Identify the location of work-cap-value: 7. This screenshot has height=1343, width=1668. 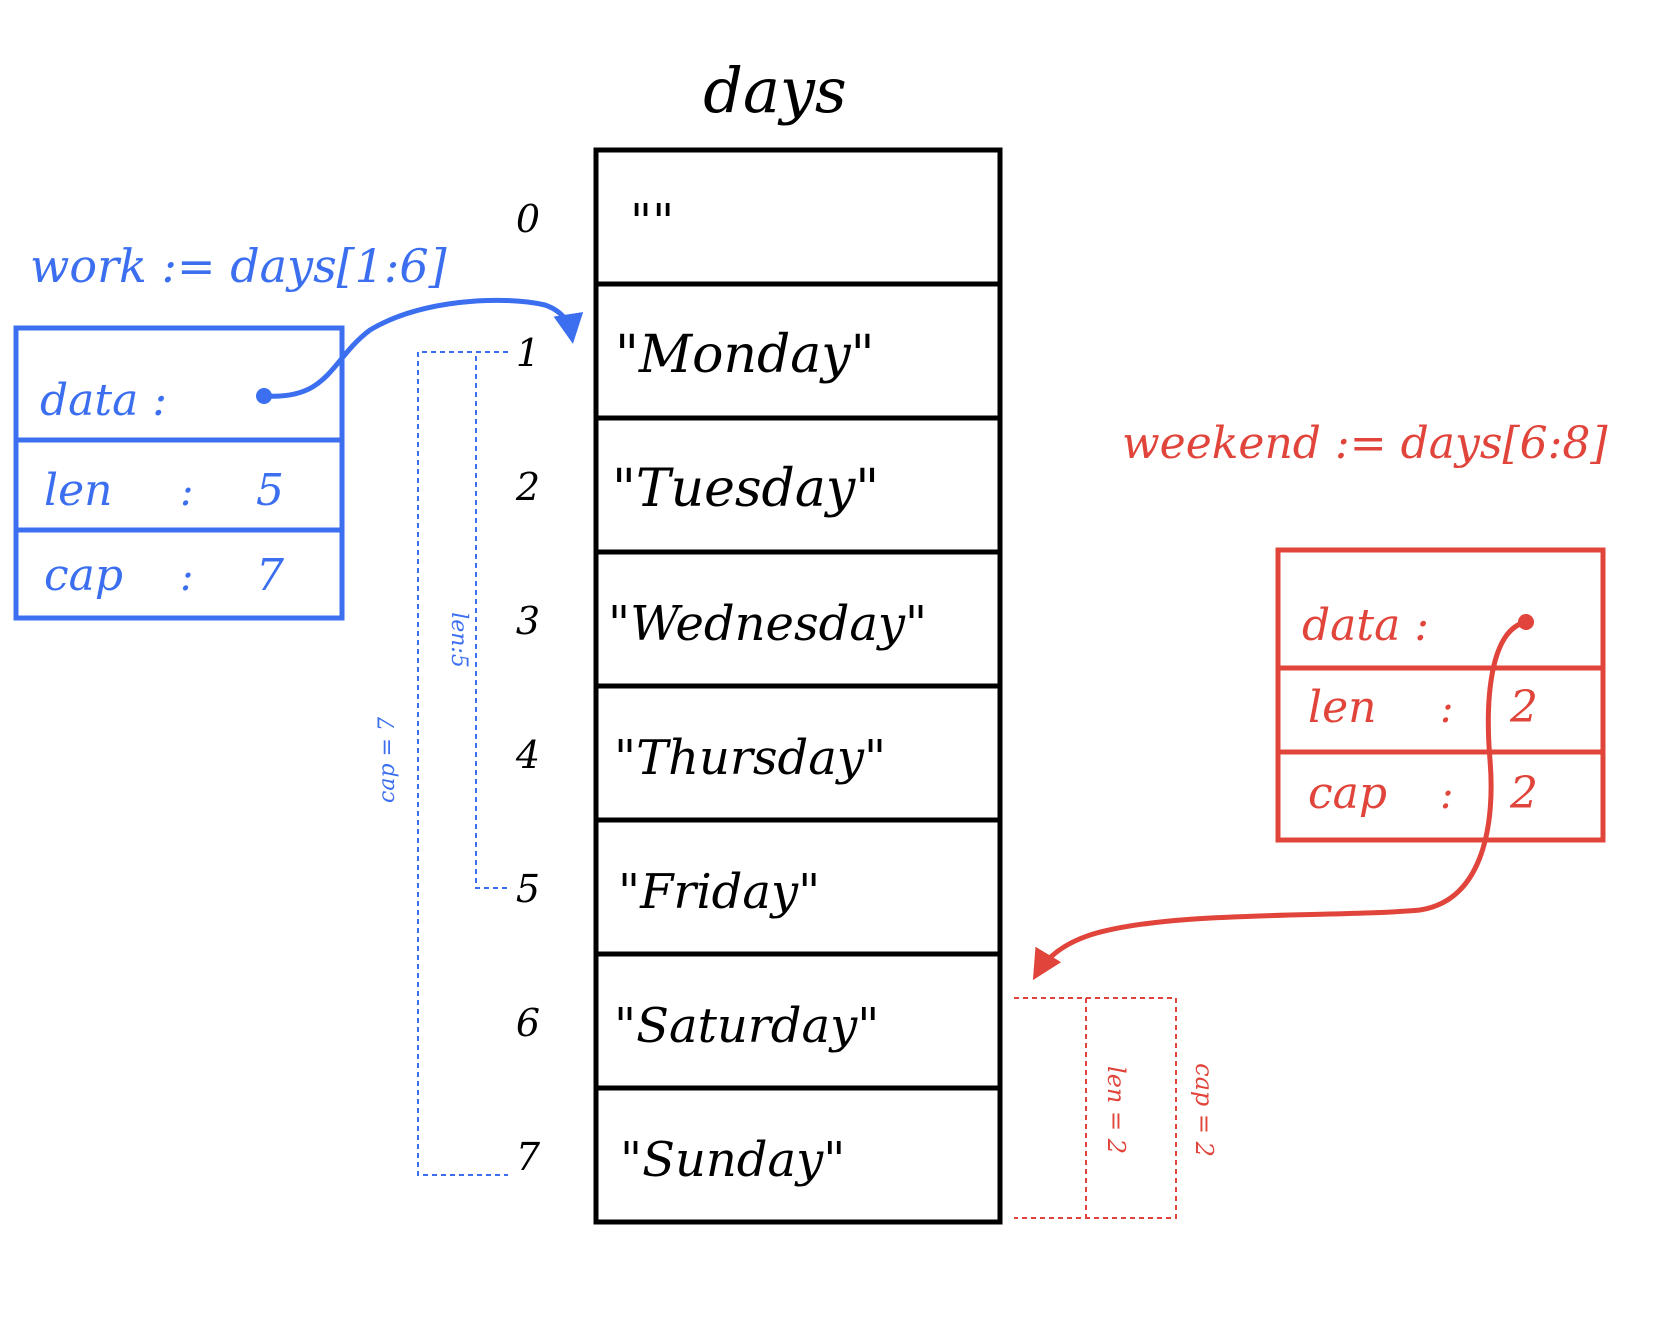
(270, 575).